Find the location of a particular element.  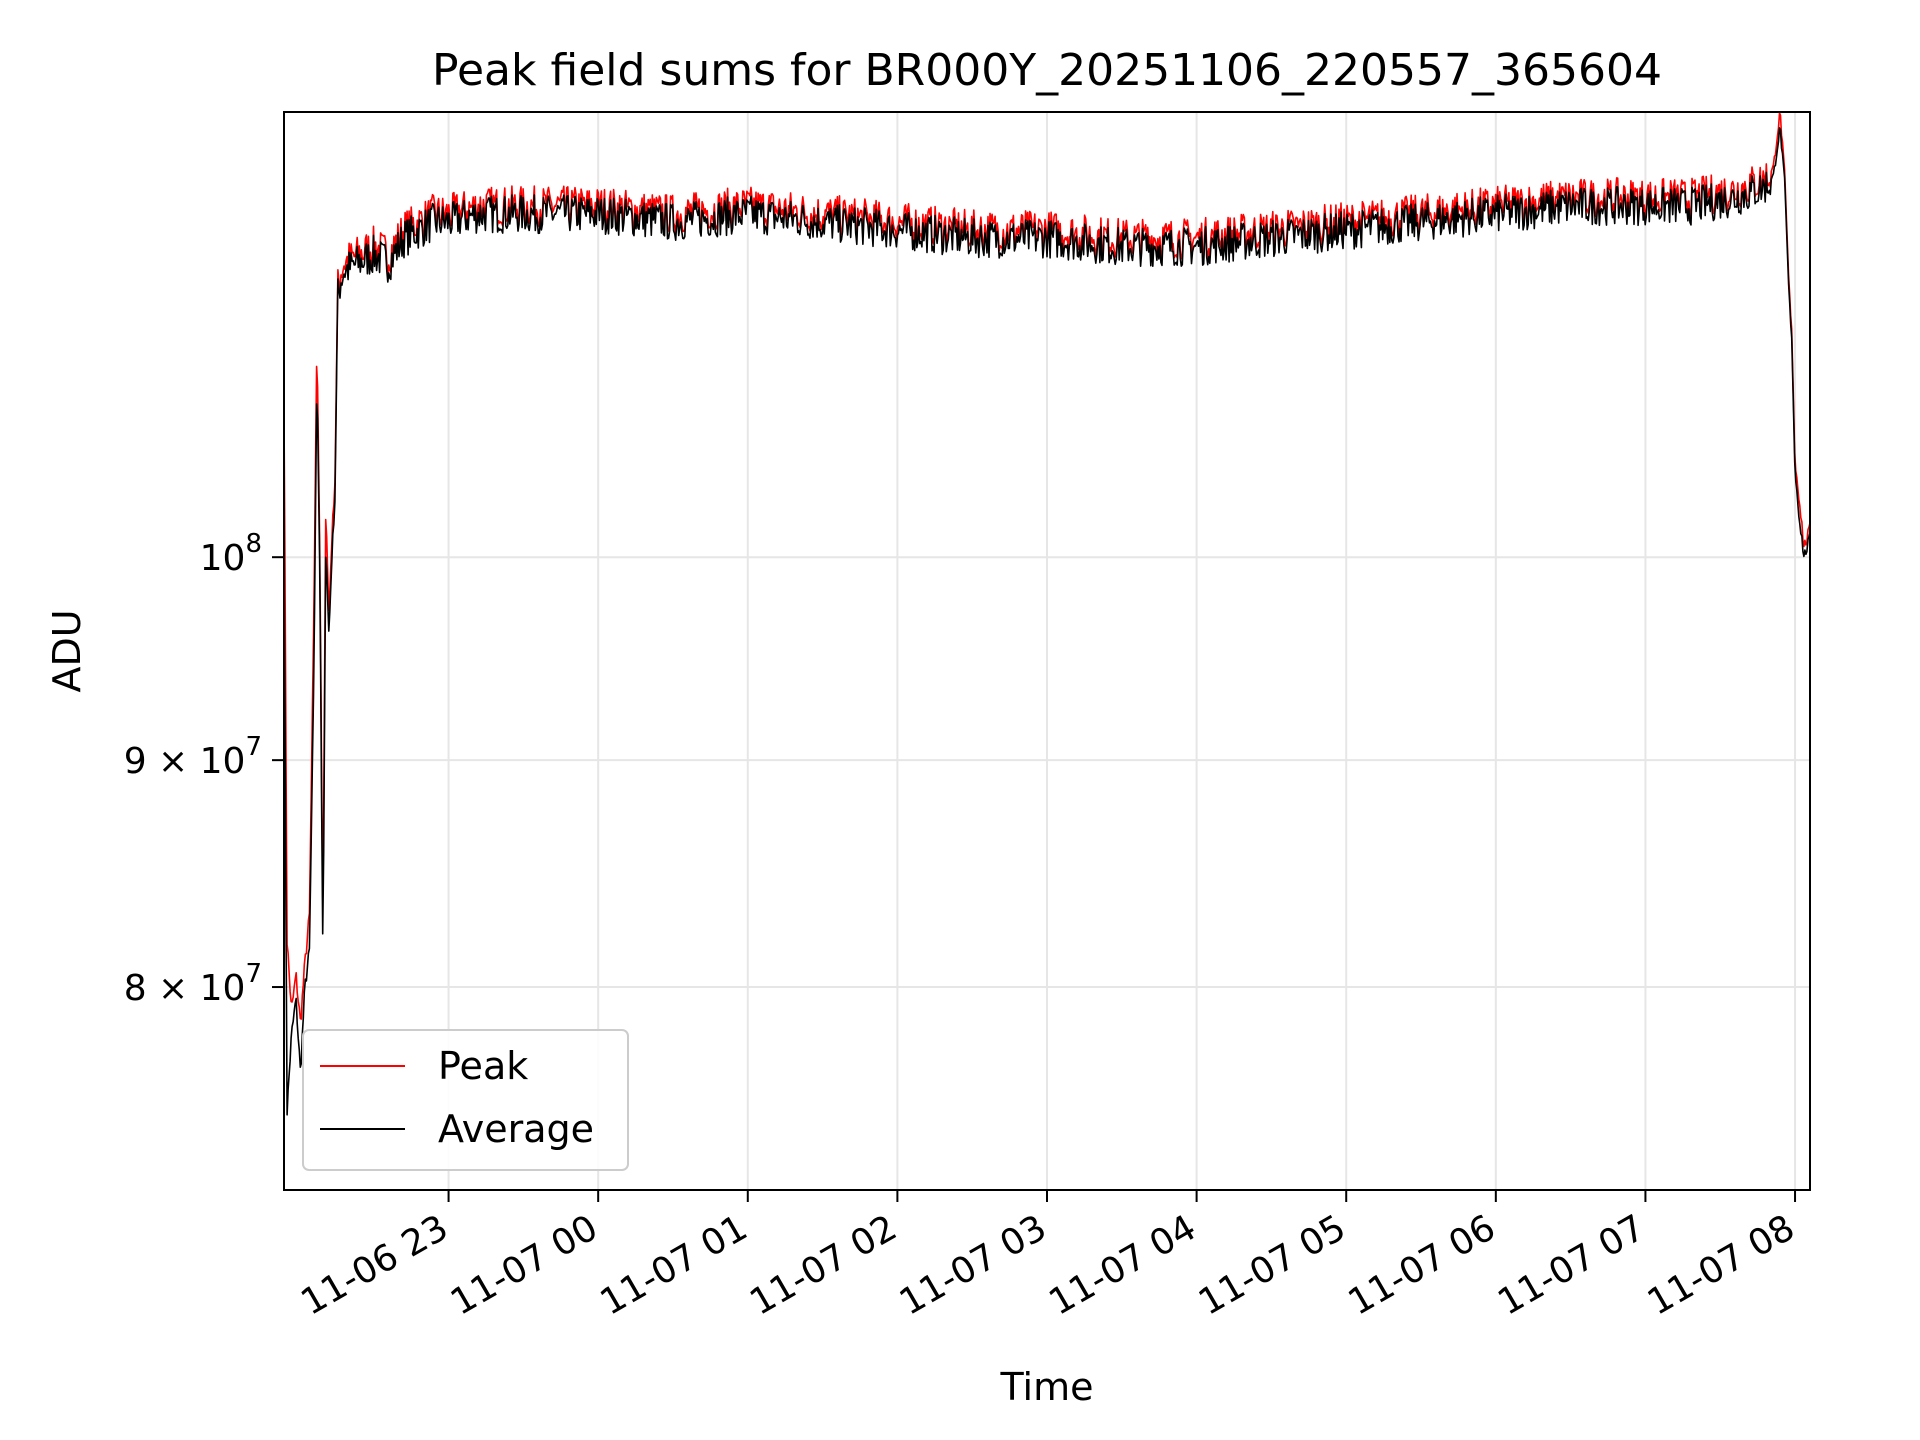

y-tick-label: 108 is located at coordinates (231, 554).